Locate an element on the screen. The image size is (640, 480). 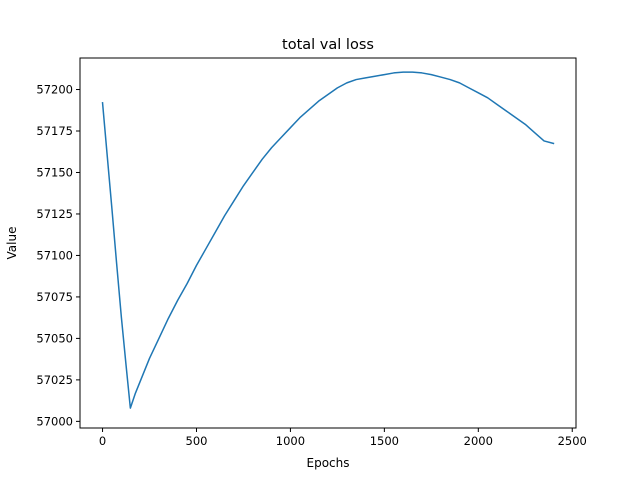
y-tick-label: 57175 is located at coordinates (54, 131).